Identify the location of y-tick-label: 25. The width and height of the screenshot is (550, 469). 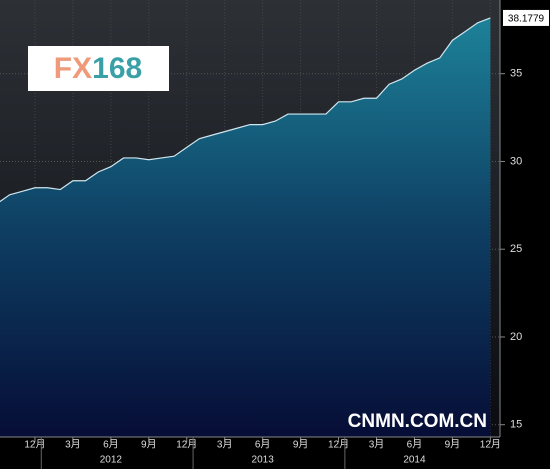
(516, 249).